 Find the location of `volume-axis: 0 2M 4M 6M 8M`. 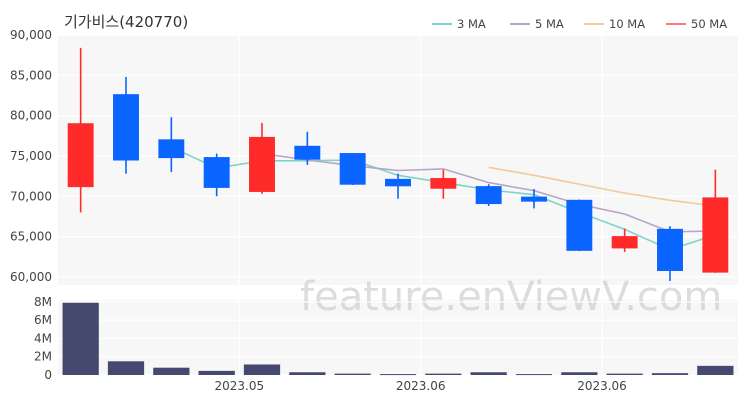

volume-axis: 0 2M 4M 6M 8M is located at coordinates (43, 338).